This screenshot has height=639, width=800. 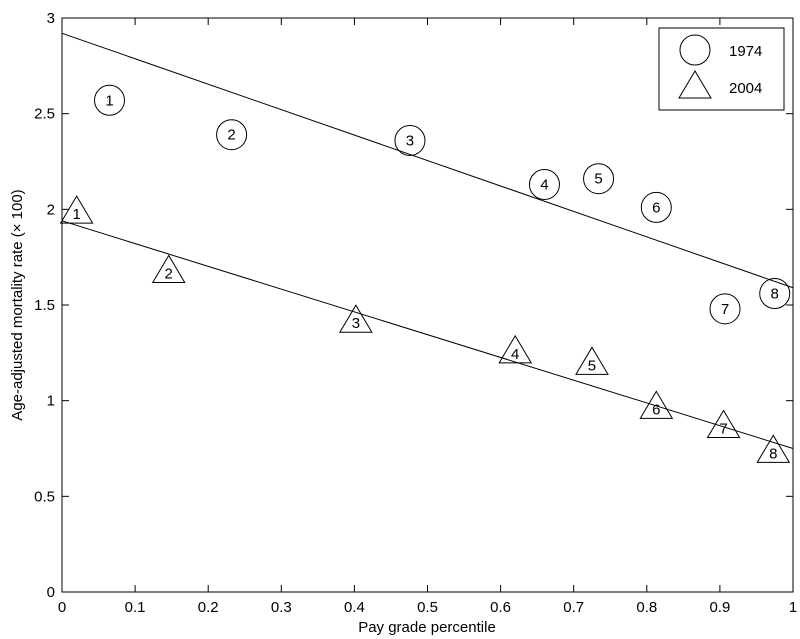 I want to click on legend-box, so click(x=721, y=69).